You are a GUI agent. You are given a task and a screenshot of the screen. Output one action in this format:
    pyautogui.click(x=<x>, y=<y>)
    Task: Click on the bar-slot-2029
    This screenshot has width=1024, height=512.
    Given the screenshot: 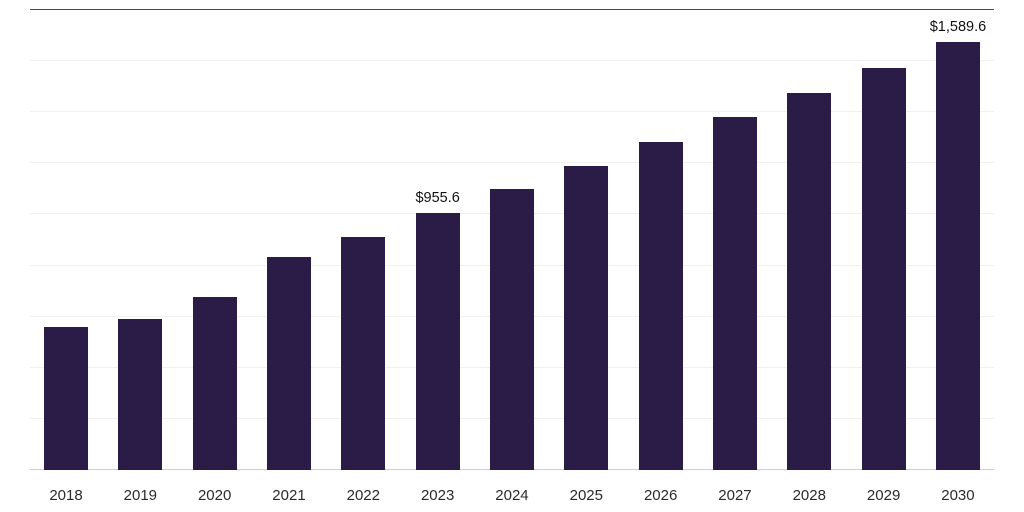 What is the action you would take?
    pyautogui.click(x=883, y=240)
    